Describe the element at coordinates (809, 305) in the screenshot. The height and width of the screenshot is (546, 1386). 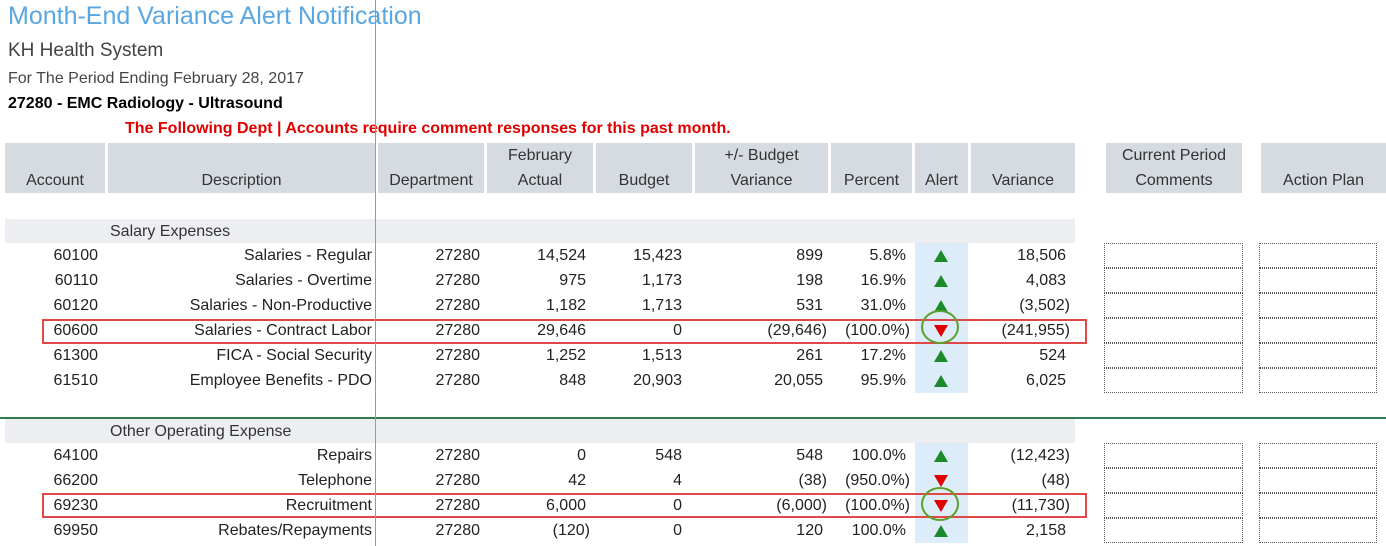
I see `cell-text: 531` at that location.